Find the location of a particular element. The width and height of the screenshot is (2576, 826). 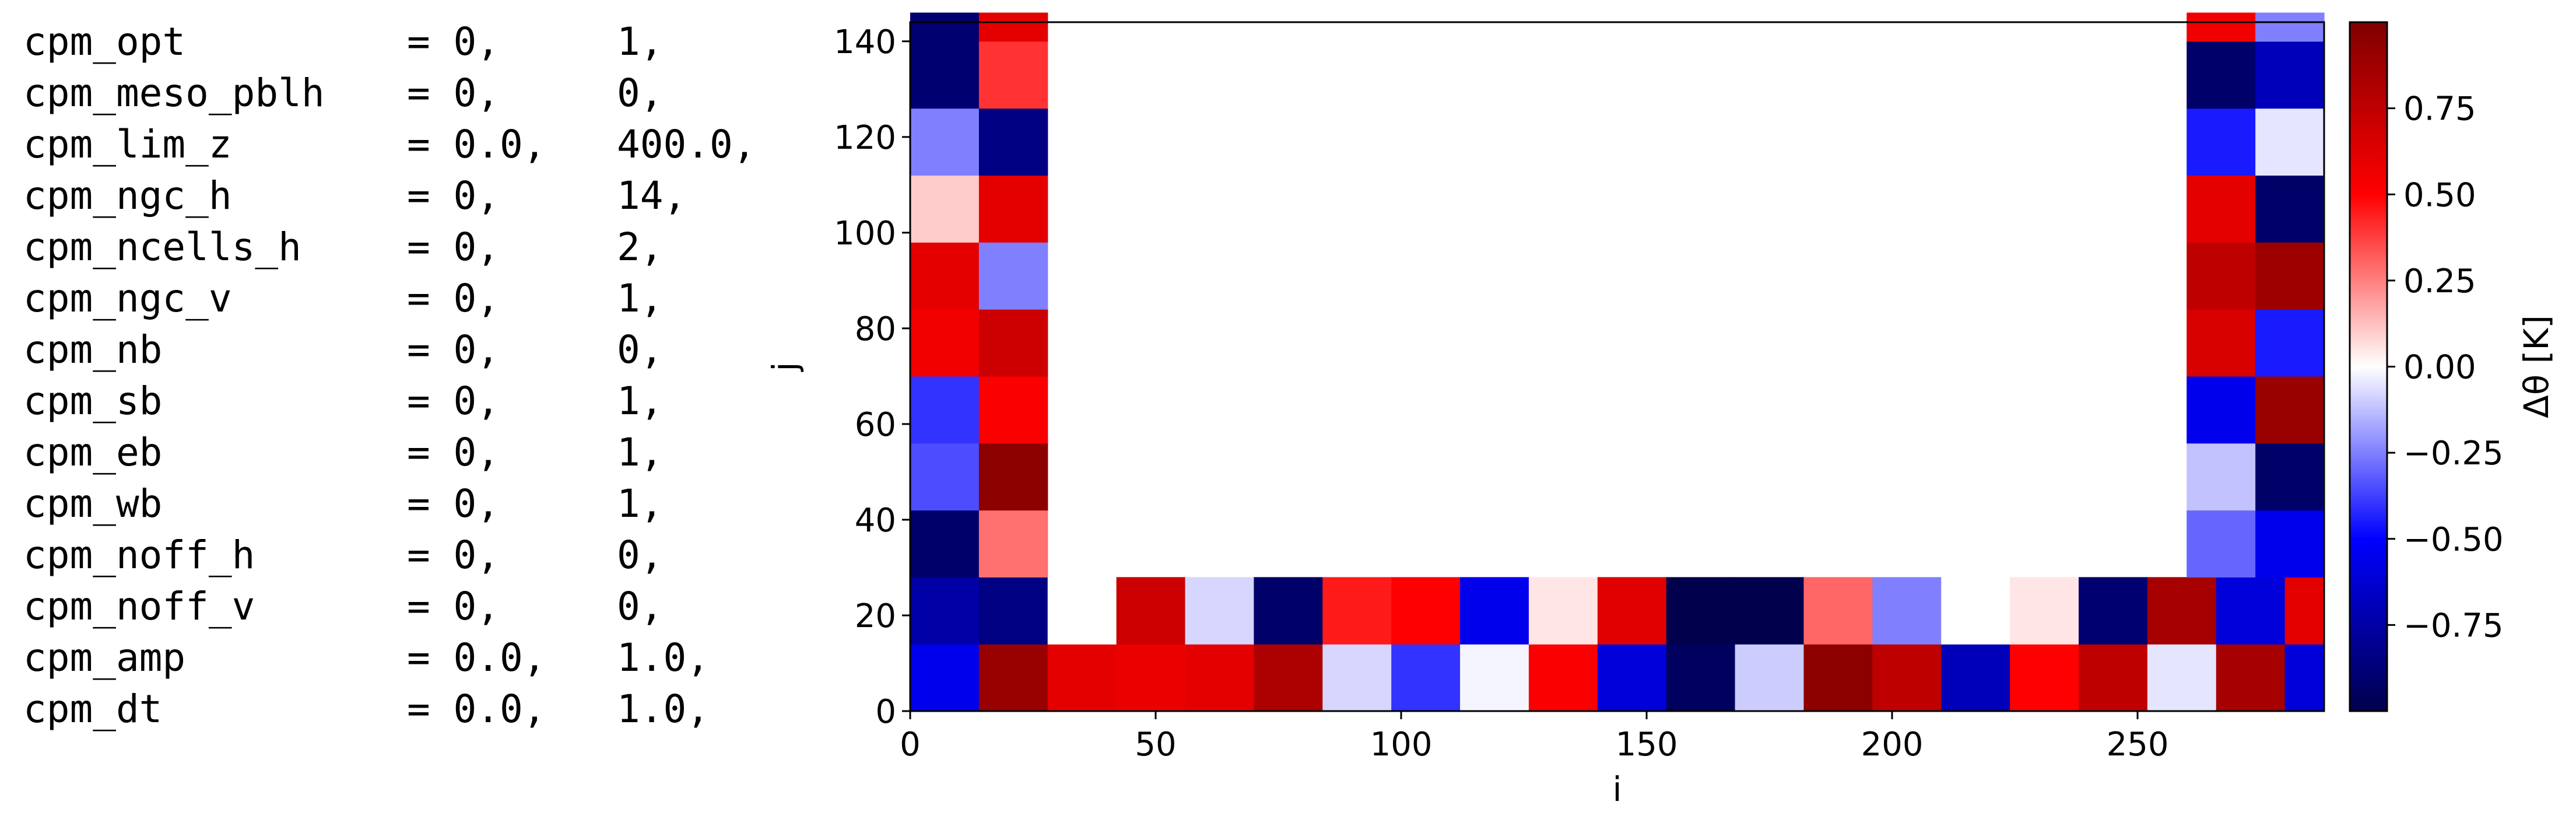

colorbar-tick-label: 0.00 is located at coordinates (2439, 368).